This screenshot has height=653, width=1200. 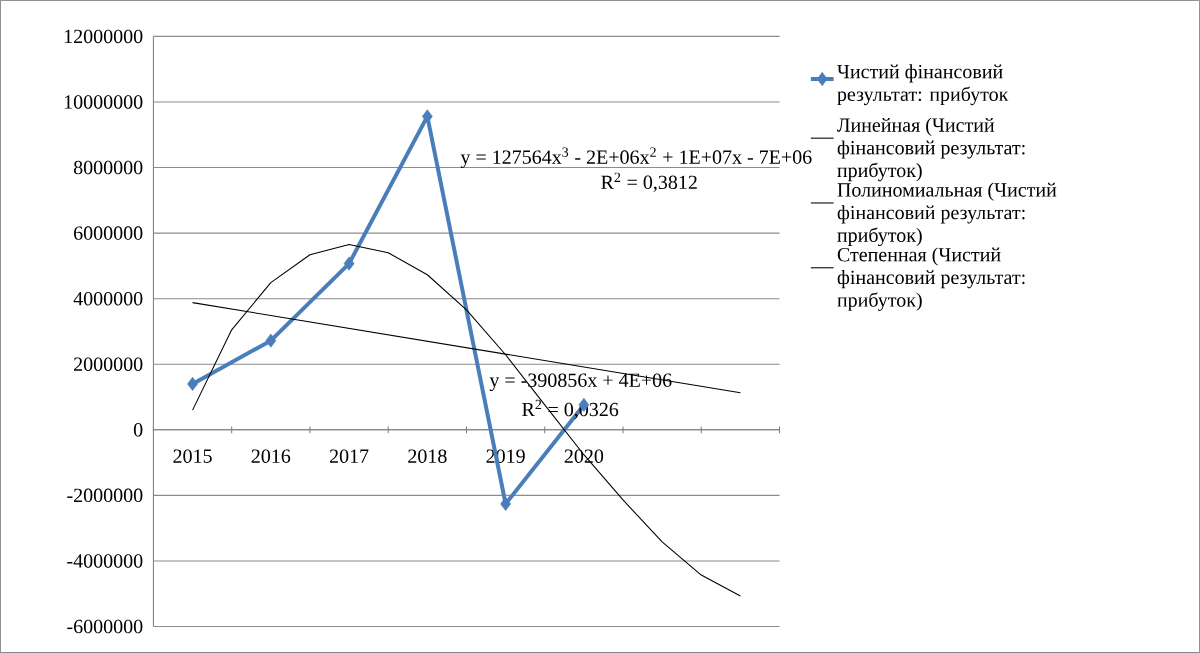 What do you see at coordinates (108, 364) in the screenshot?
I see `y-tick-label: 2000000` at bounding box center [108, 364].